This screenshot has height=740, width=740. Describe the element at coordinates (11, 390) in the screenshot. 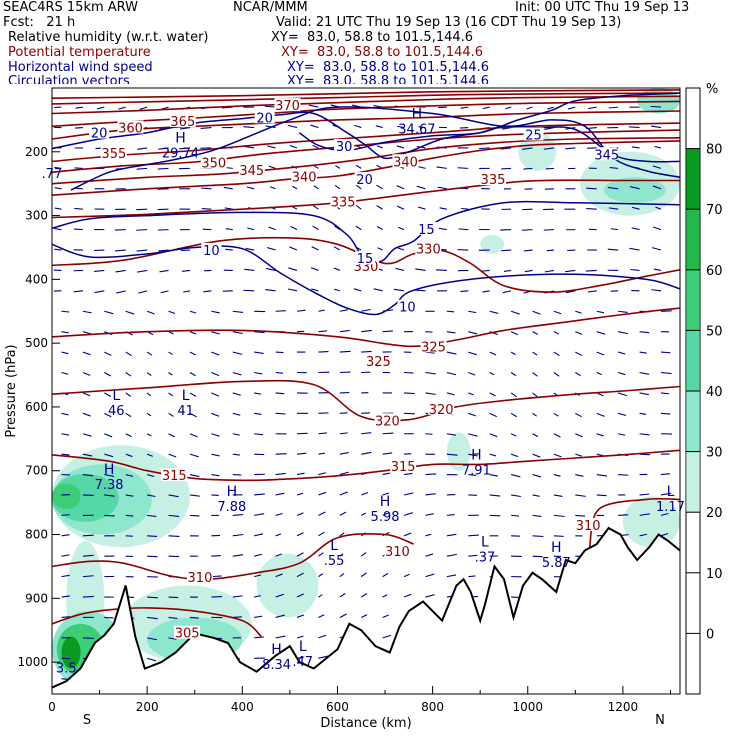

I see `y-axis-title: Pressure (hPa)` at that location.